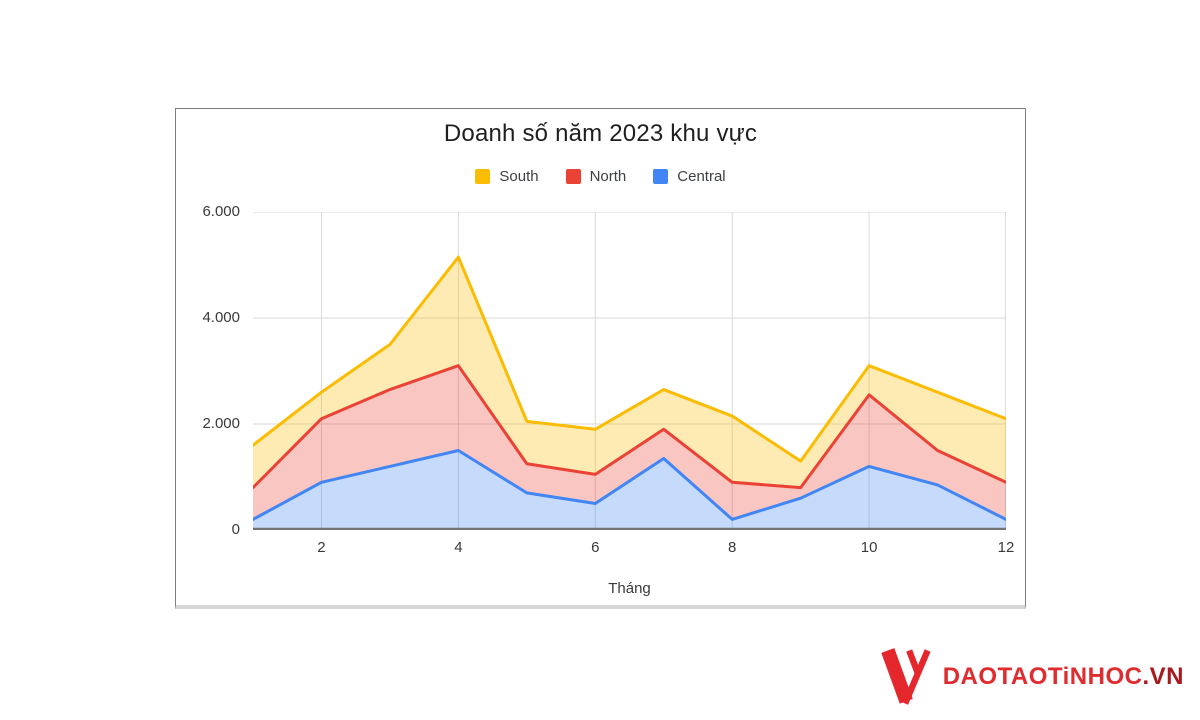  I want to click on legend-swatch-central-icon, so click(661, 176).